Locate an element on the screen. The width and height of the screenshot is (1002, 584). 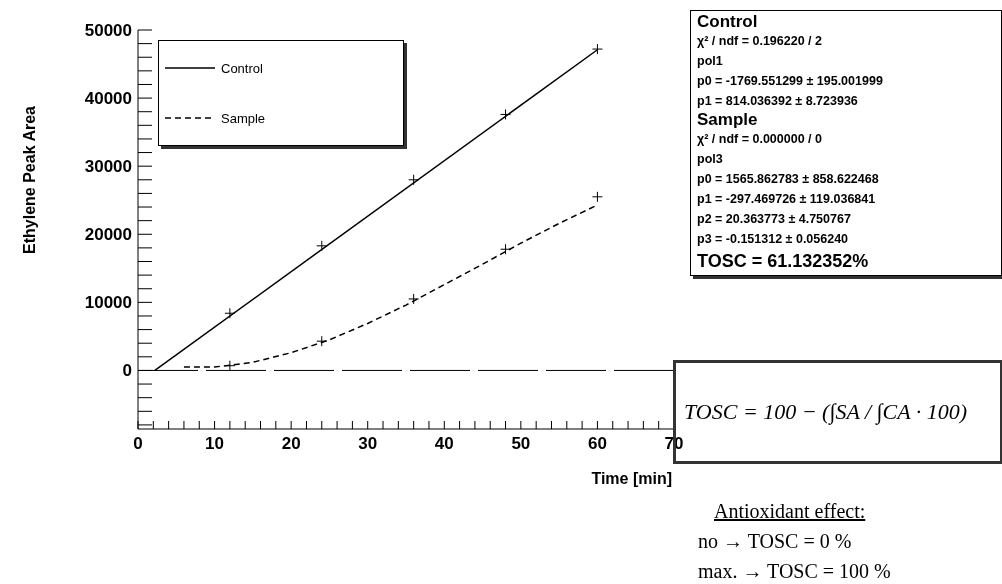
text: Antioxidant effect: is located at coordinates (790, 511).